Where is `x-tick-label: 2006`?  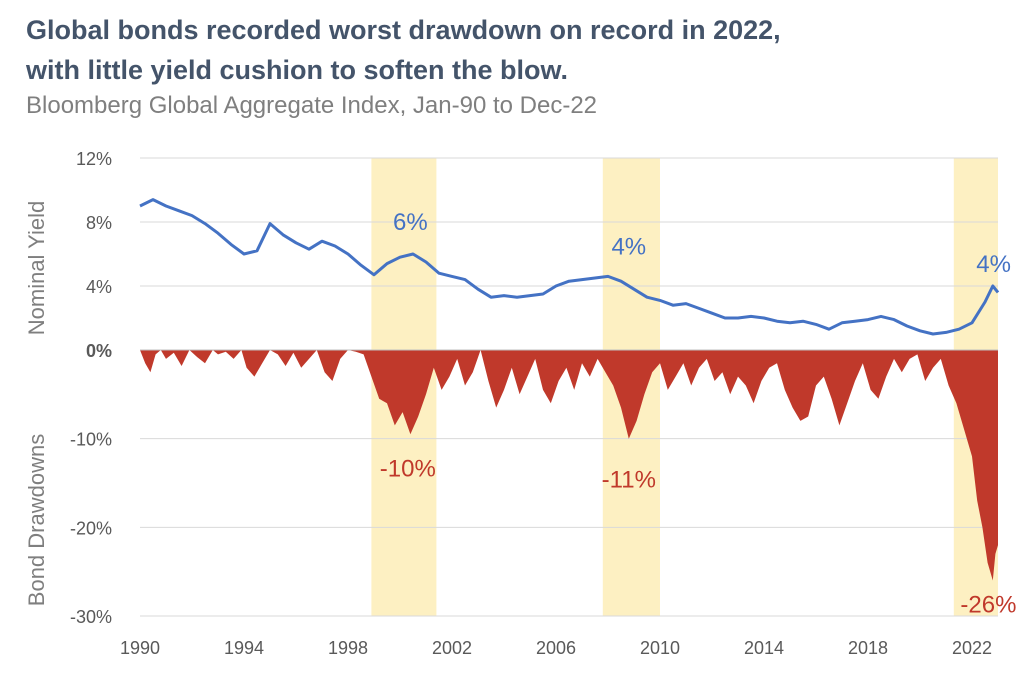 x-tick-label: 2006 is located at coordinates (556, 648).